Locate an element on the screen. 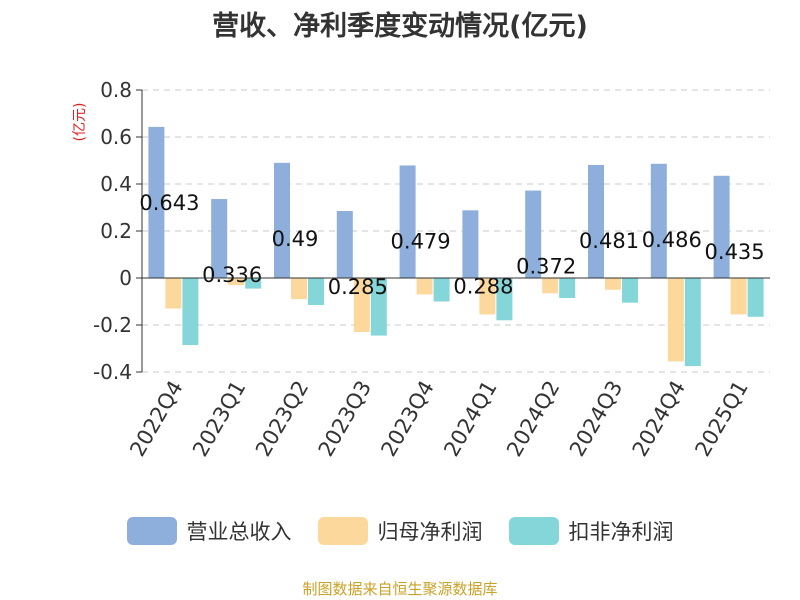  x-tick-label: 2023Q3 is located at coordinates (345, 419).